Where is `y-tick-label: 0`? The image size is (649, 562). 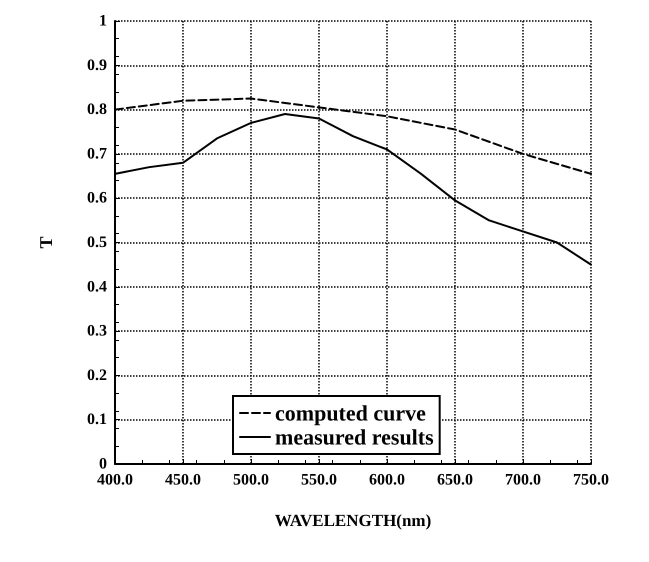
y-tick-label: 0 is located at coordinates (103, 464).